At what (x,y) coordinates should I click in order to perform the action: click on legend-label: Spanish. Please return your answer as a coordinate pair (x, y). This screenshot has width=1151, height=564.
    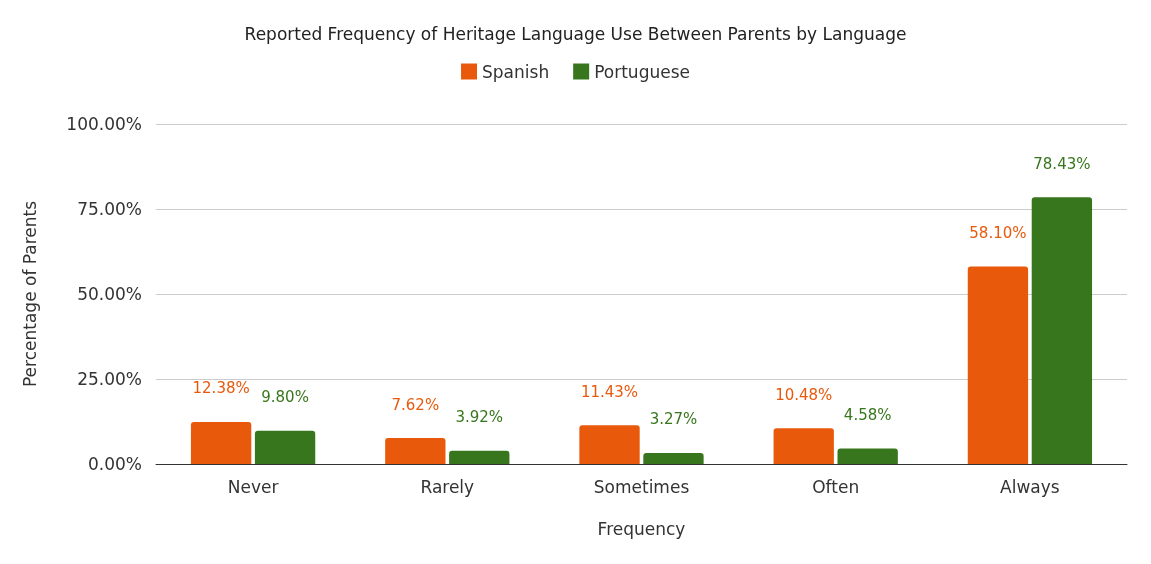
    Looking at the image, I should click on (516, 71).